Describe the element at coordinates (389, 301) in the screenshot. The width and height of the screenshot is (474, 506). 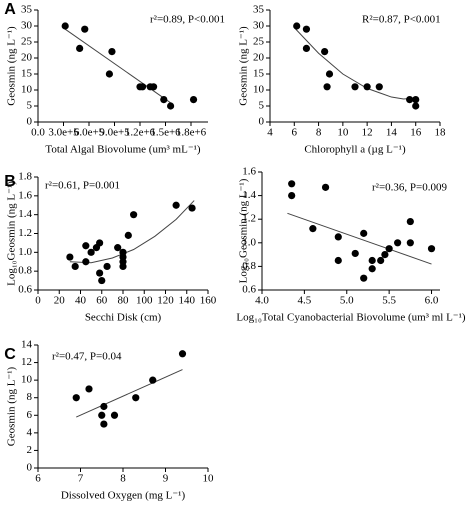
I see `x-tick-label: 5.5` at that location.